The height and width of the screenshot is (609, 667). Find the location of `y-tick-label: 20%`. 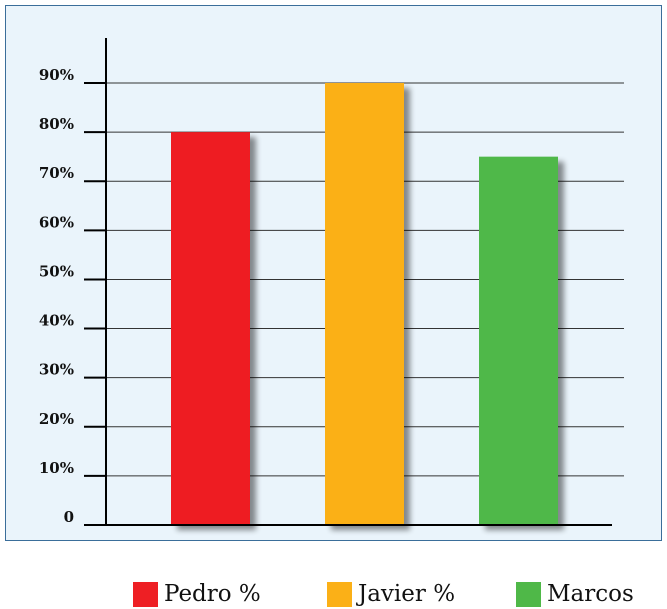

y-tick-label: 20% is located at coordinates (56, 419).